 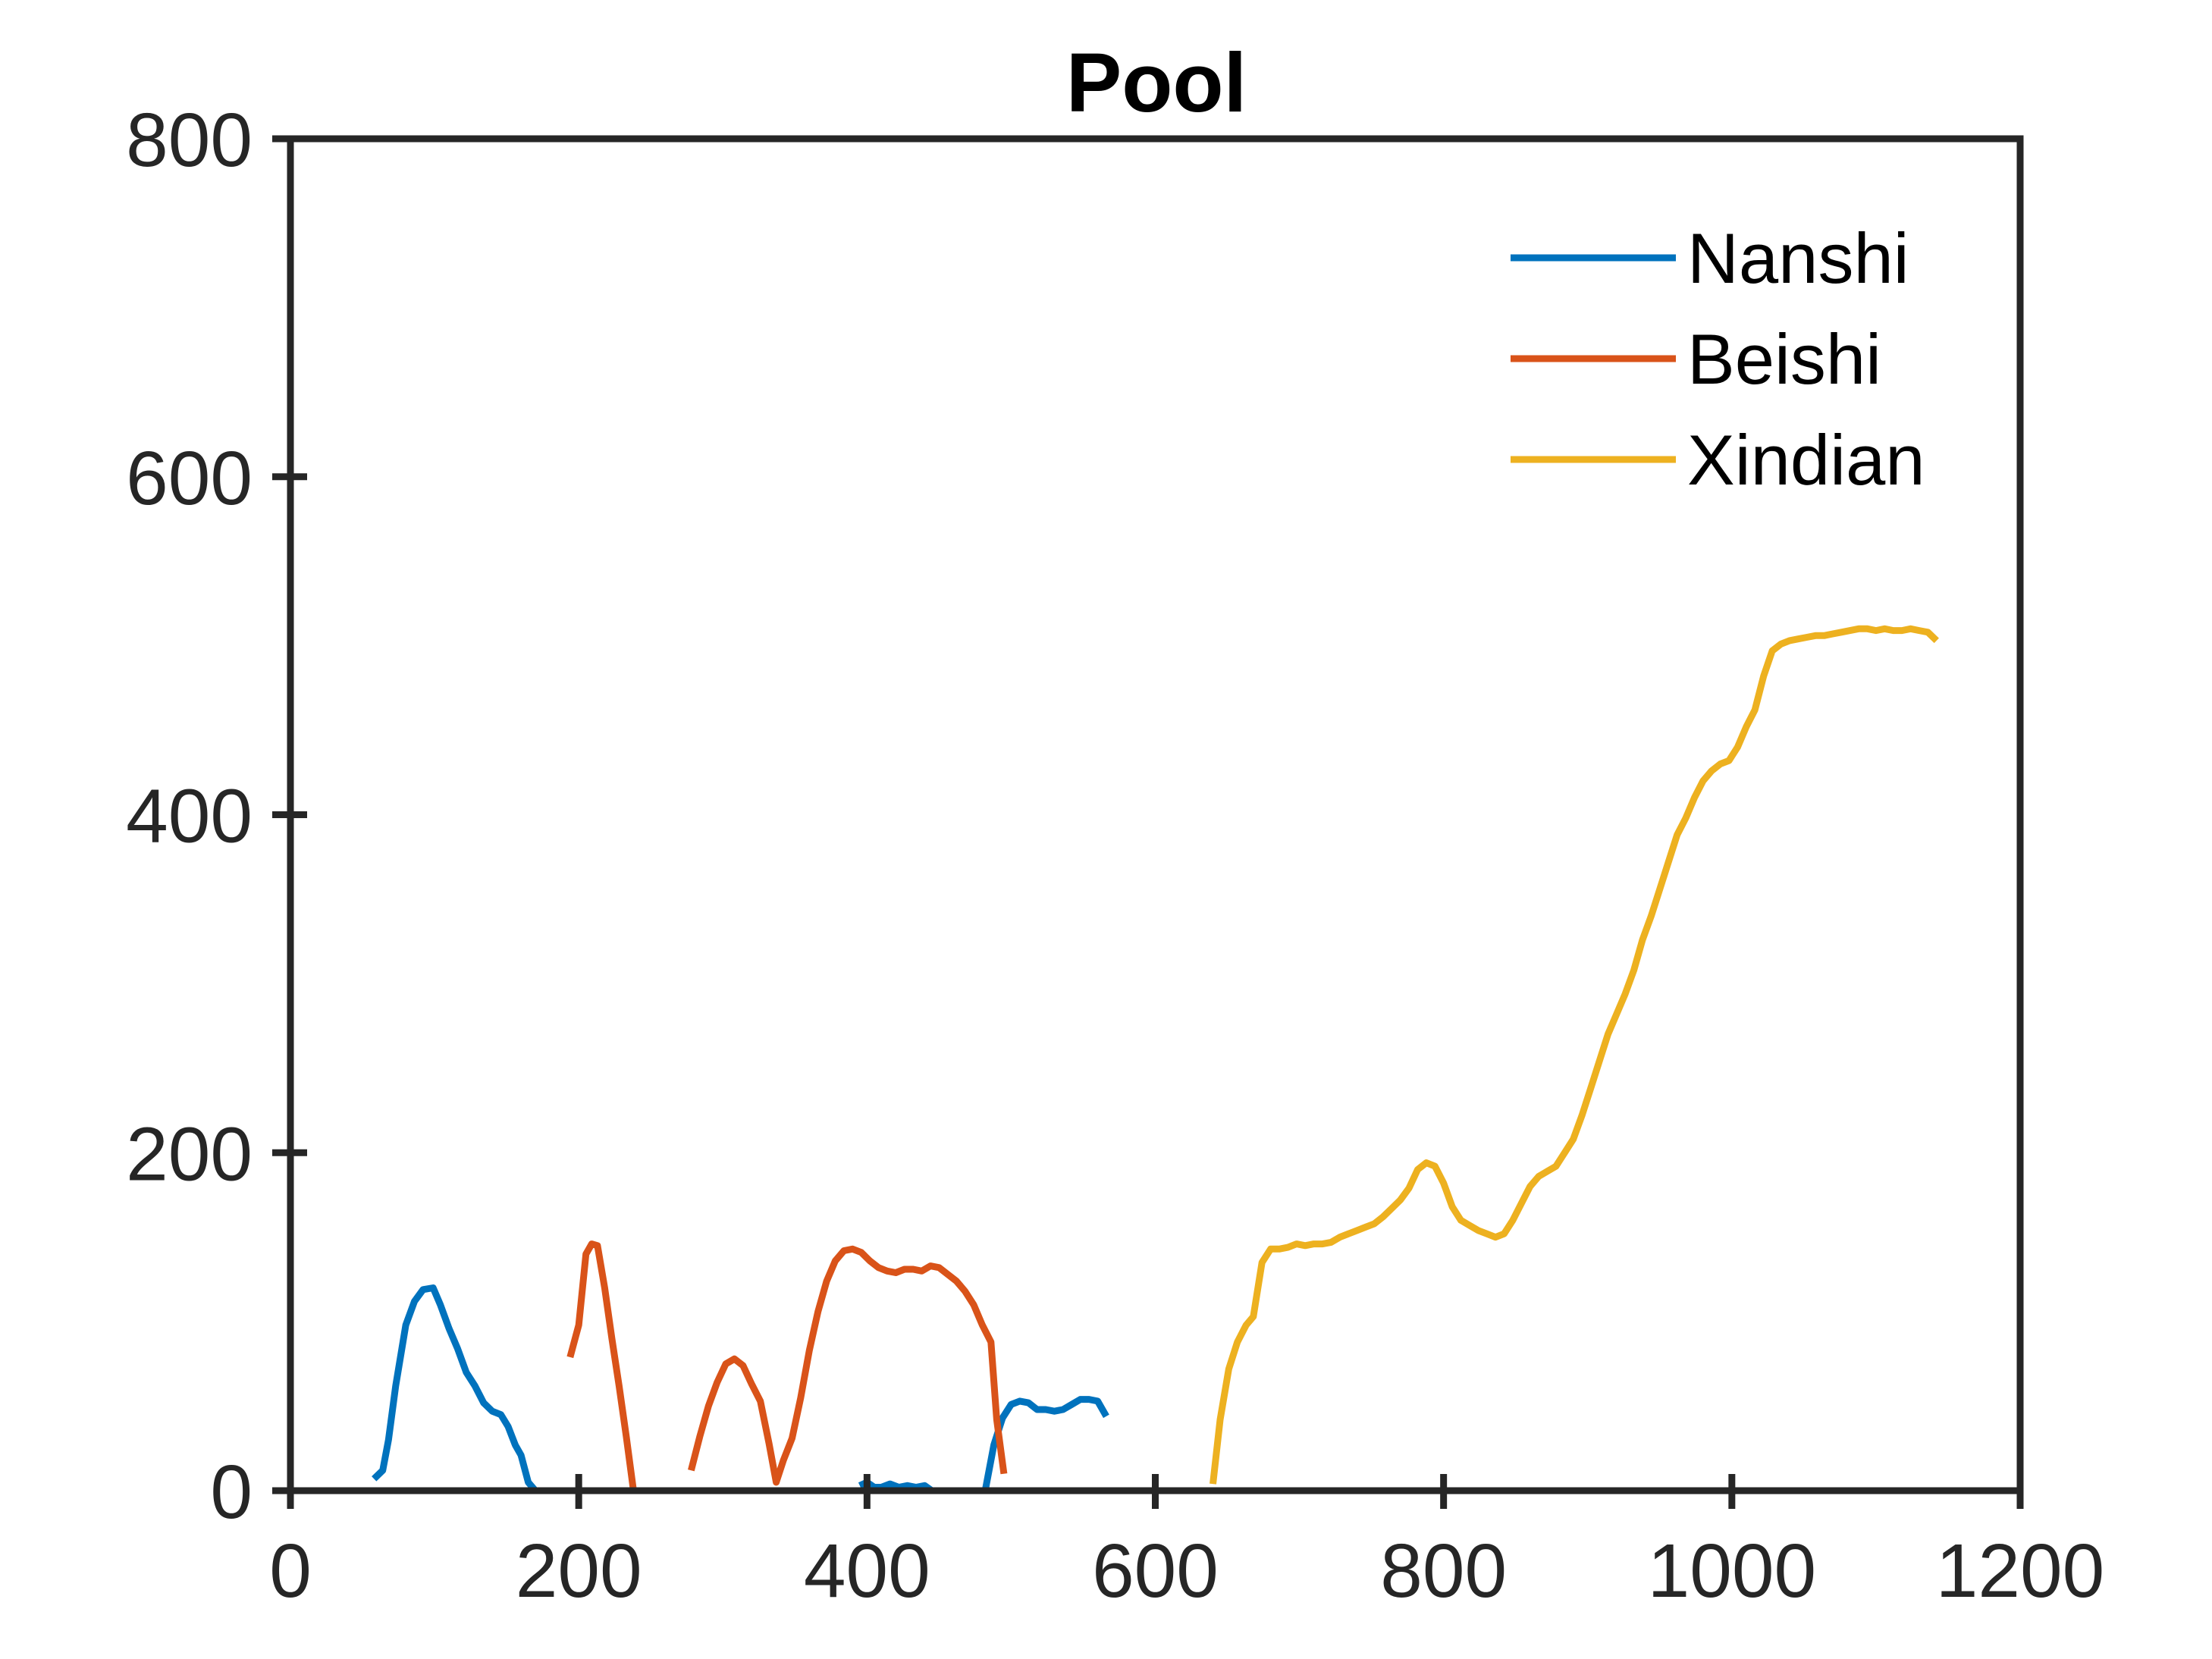 I want to click on legend-item-xindian: Xindian, so click(x=1718, y=460).